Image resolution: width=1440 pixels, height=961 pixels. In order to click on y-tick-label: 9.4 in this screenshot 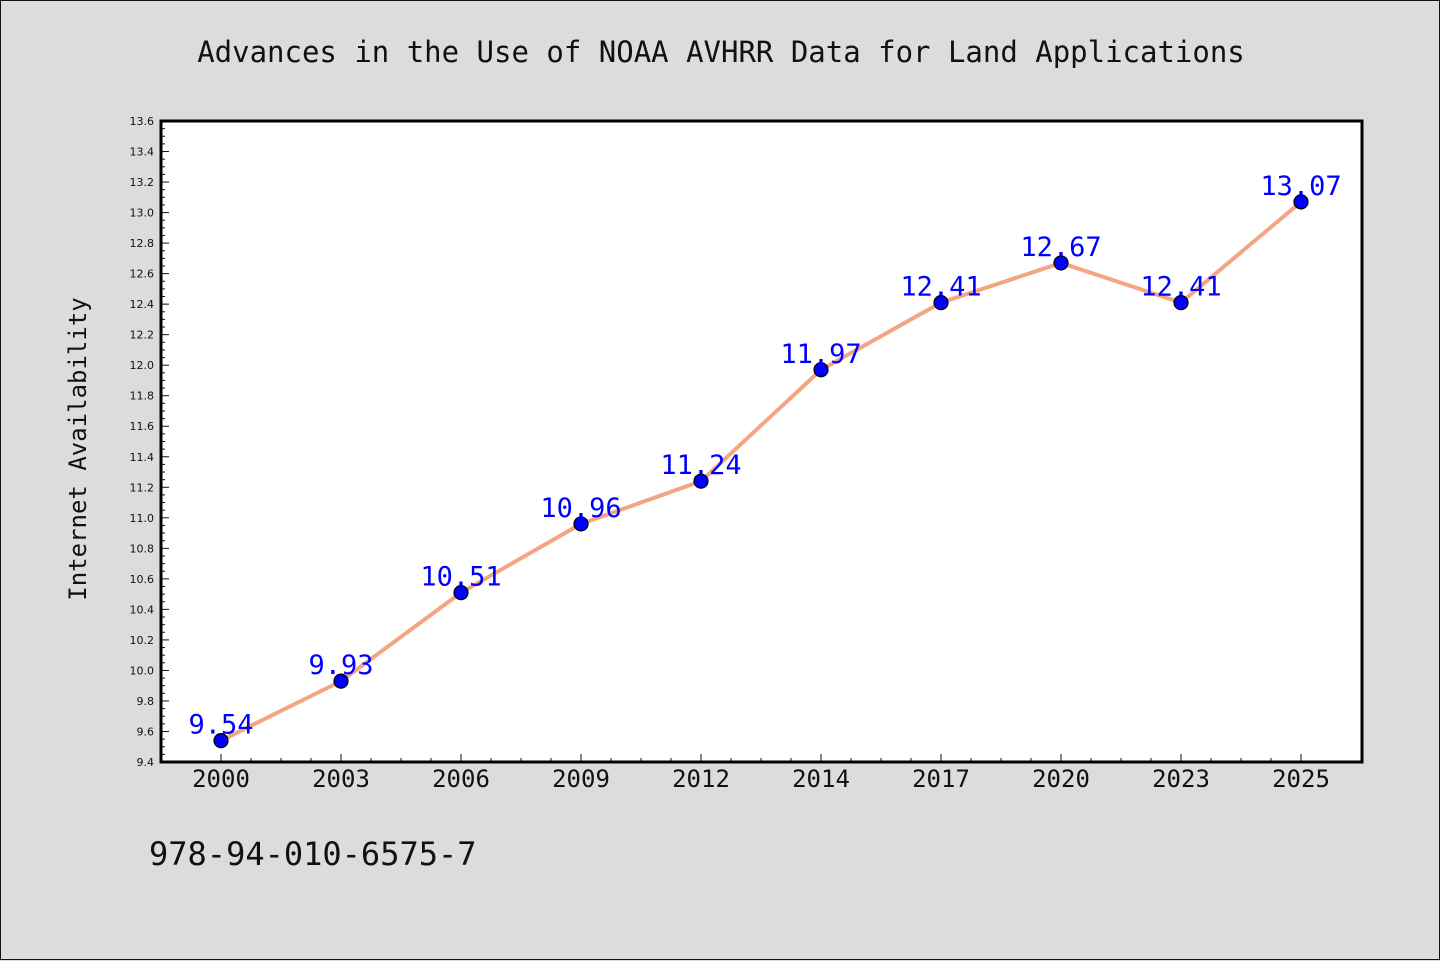, I will do `click(146, 762)`.